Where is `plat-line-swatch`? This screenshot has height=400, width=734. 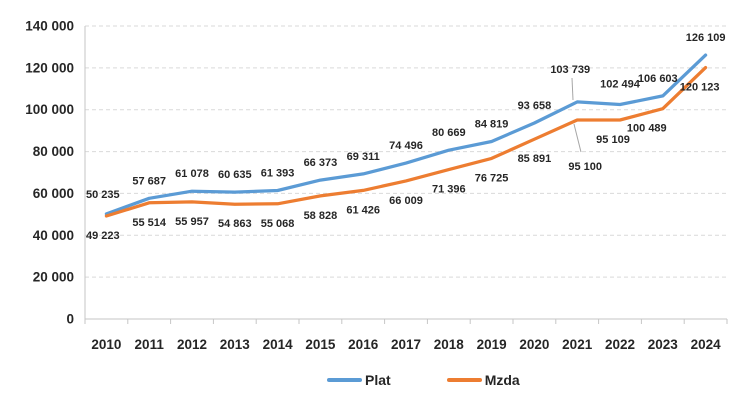
plat-line-swatch is located at coordinates (344, 380).